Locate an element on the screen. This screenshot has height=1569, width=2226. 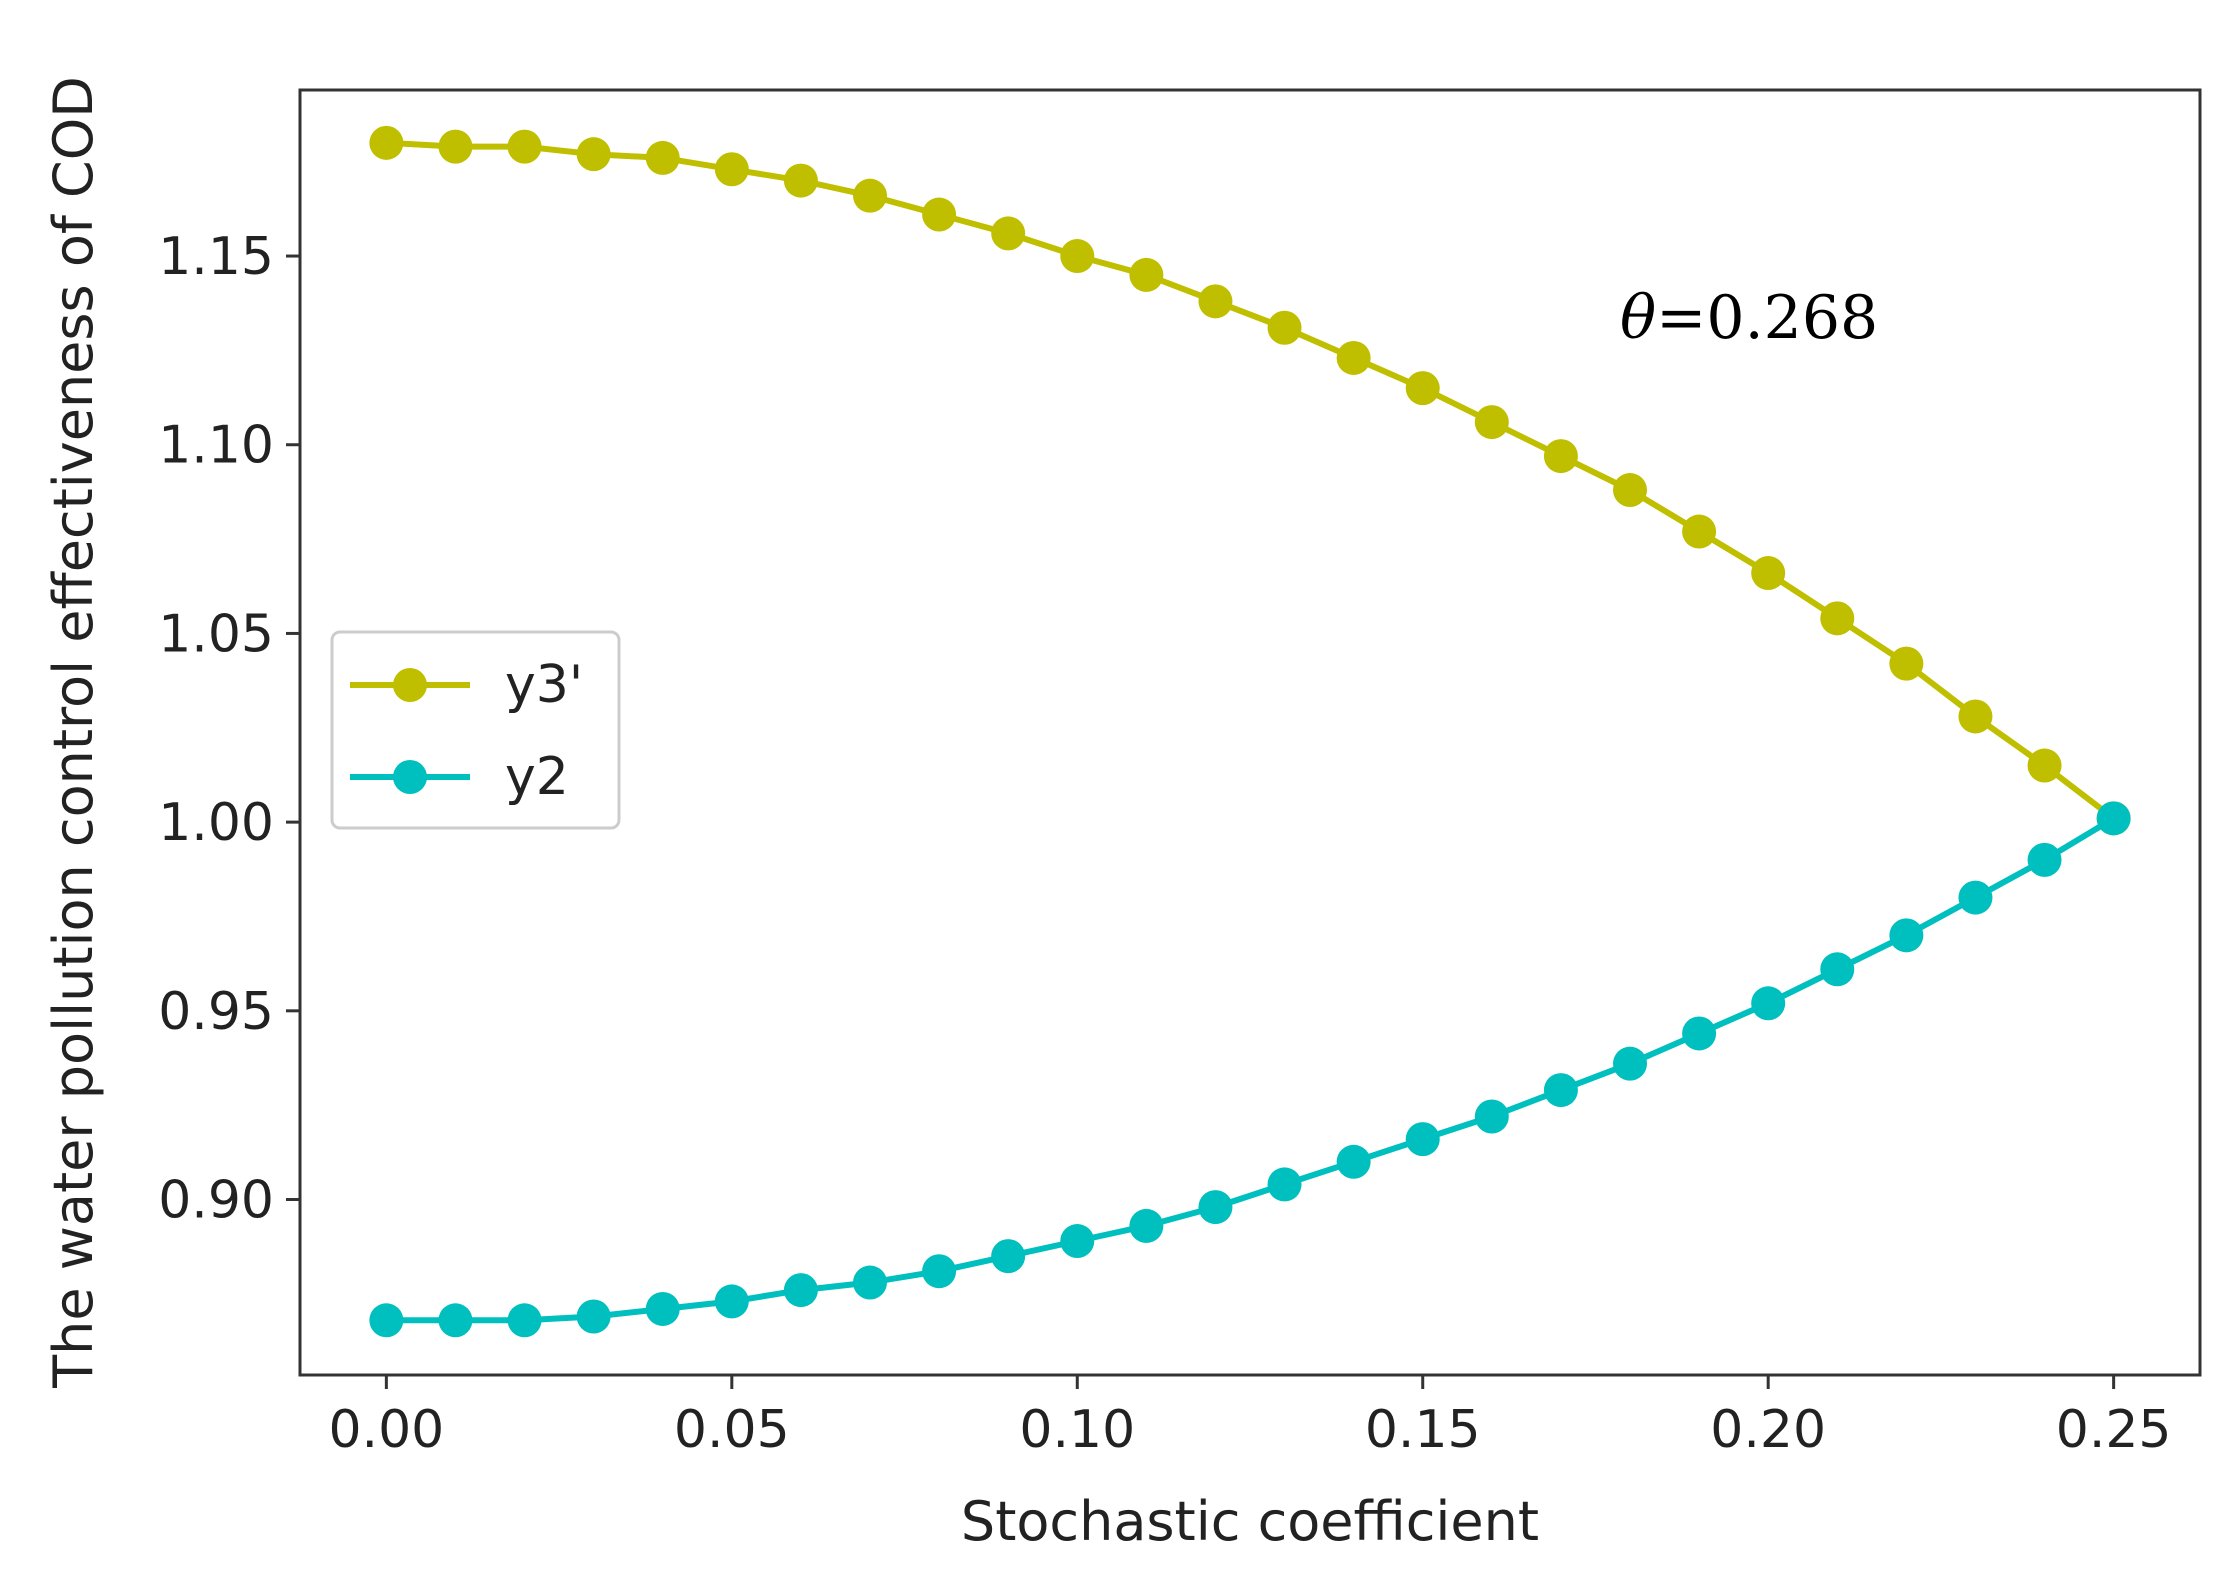
theta-annotation: θ=0.268 is located at coordinates (1749, 318).